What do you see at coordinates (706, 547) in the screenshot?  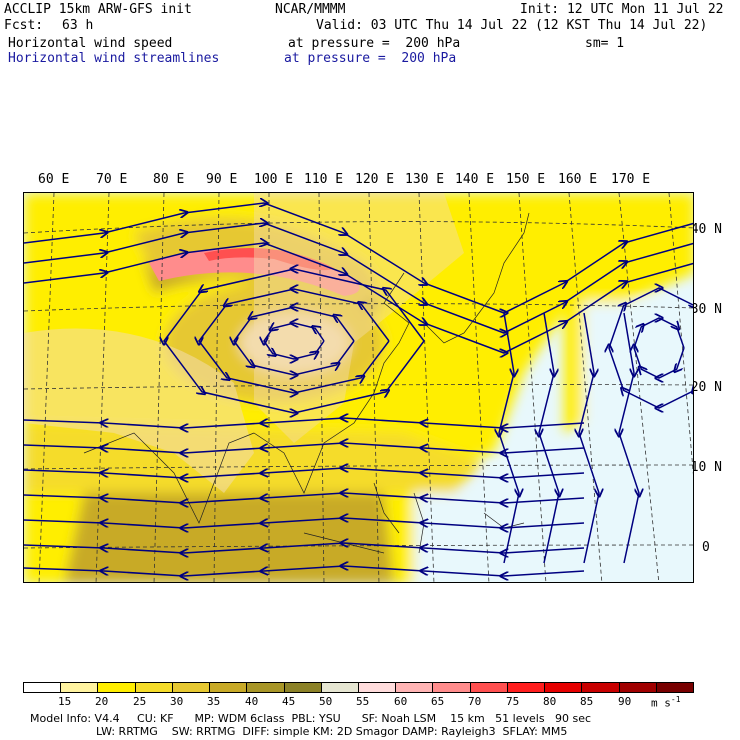 I see `lat-label: 0` at bounding box center [706, 547].